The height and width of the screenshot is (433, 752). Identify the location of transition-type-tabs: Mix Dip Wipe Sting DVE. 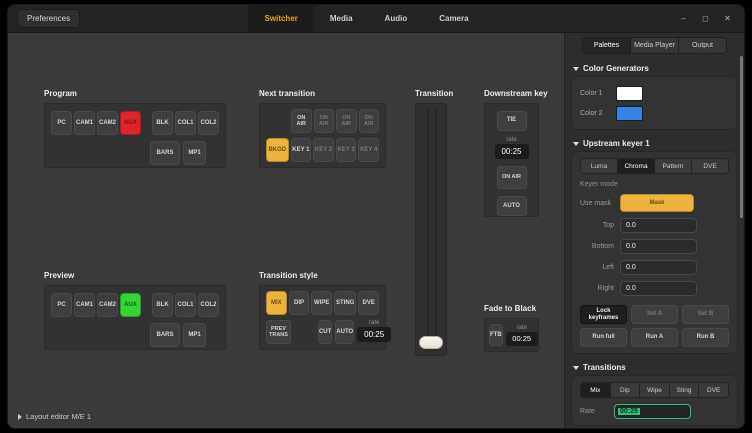
(654, 390).